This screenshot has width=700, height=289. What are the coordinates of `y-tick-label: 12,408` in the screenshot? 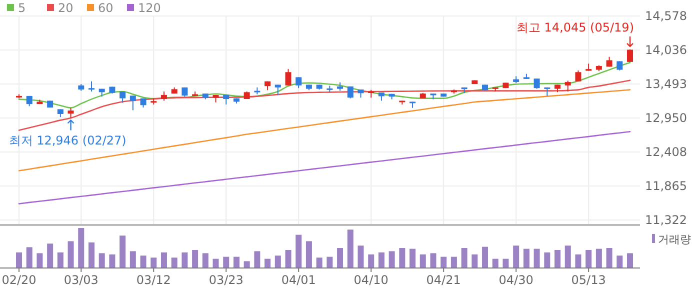 It's located at (666, 152).